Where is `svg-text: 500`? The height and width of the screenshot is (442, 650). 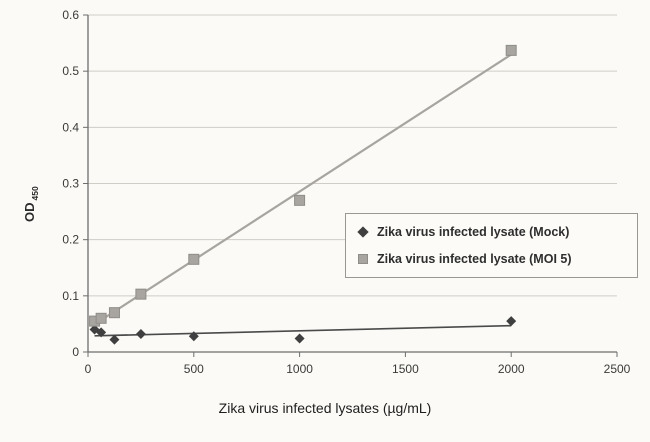
svg-text: 500 is located at coordinates (194, 369).